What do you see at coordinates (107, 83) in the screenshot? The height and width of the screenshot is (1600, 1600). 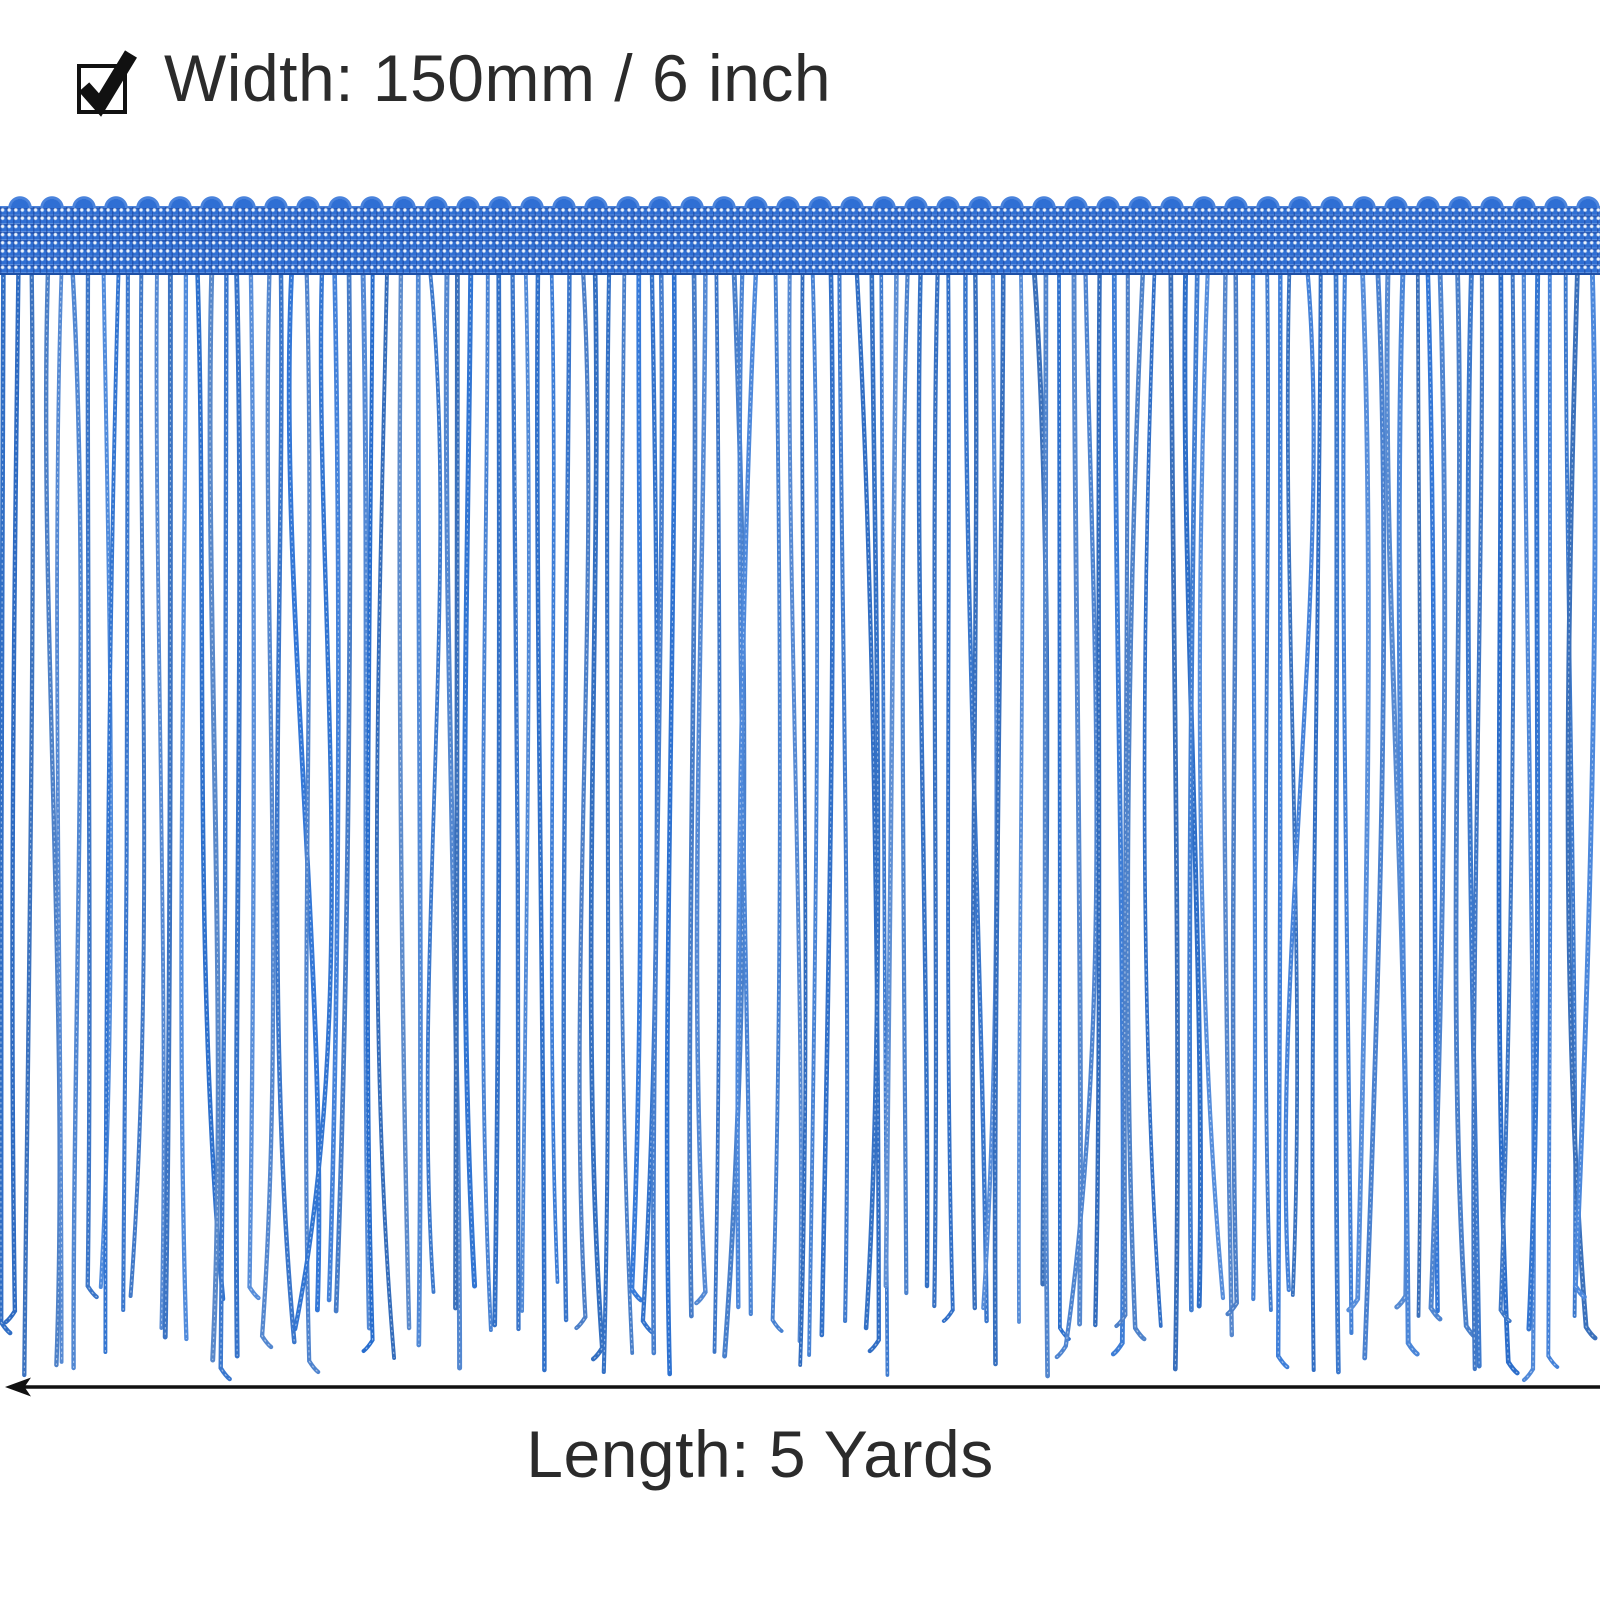 I see `checkbox-checked-icon` at bounding box center [107, 83].